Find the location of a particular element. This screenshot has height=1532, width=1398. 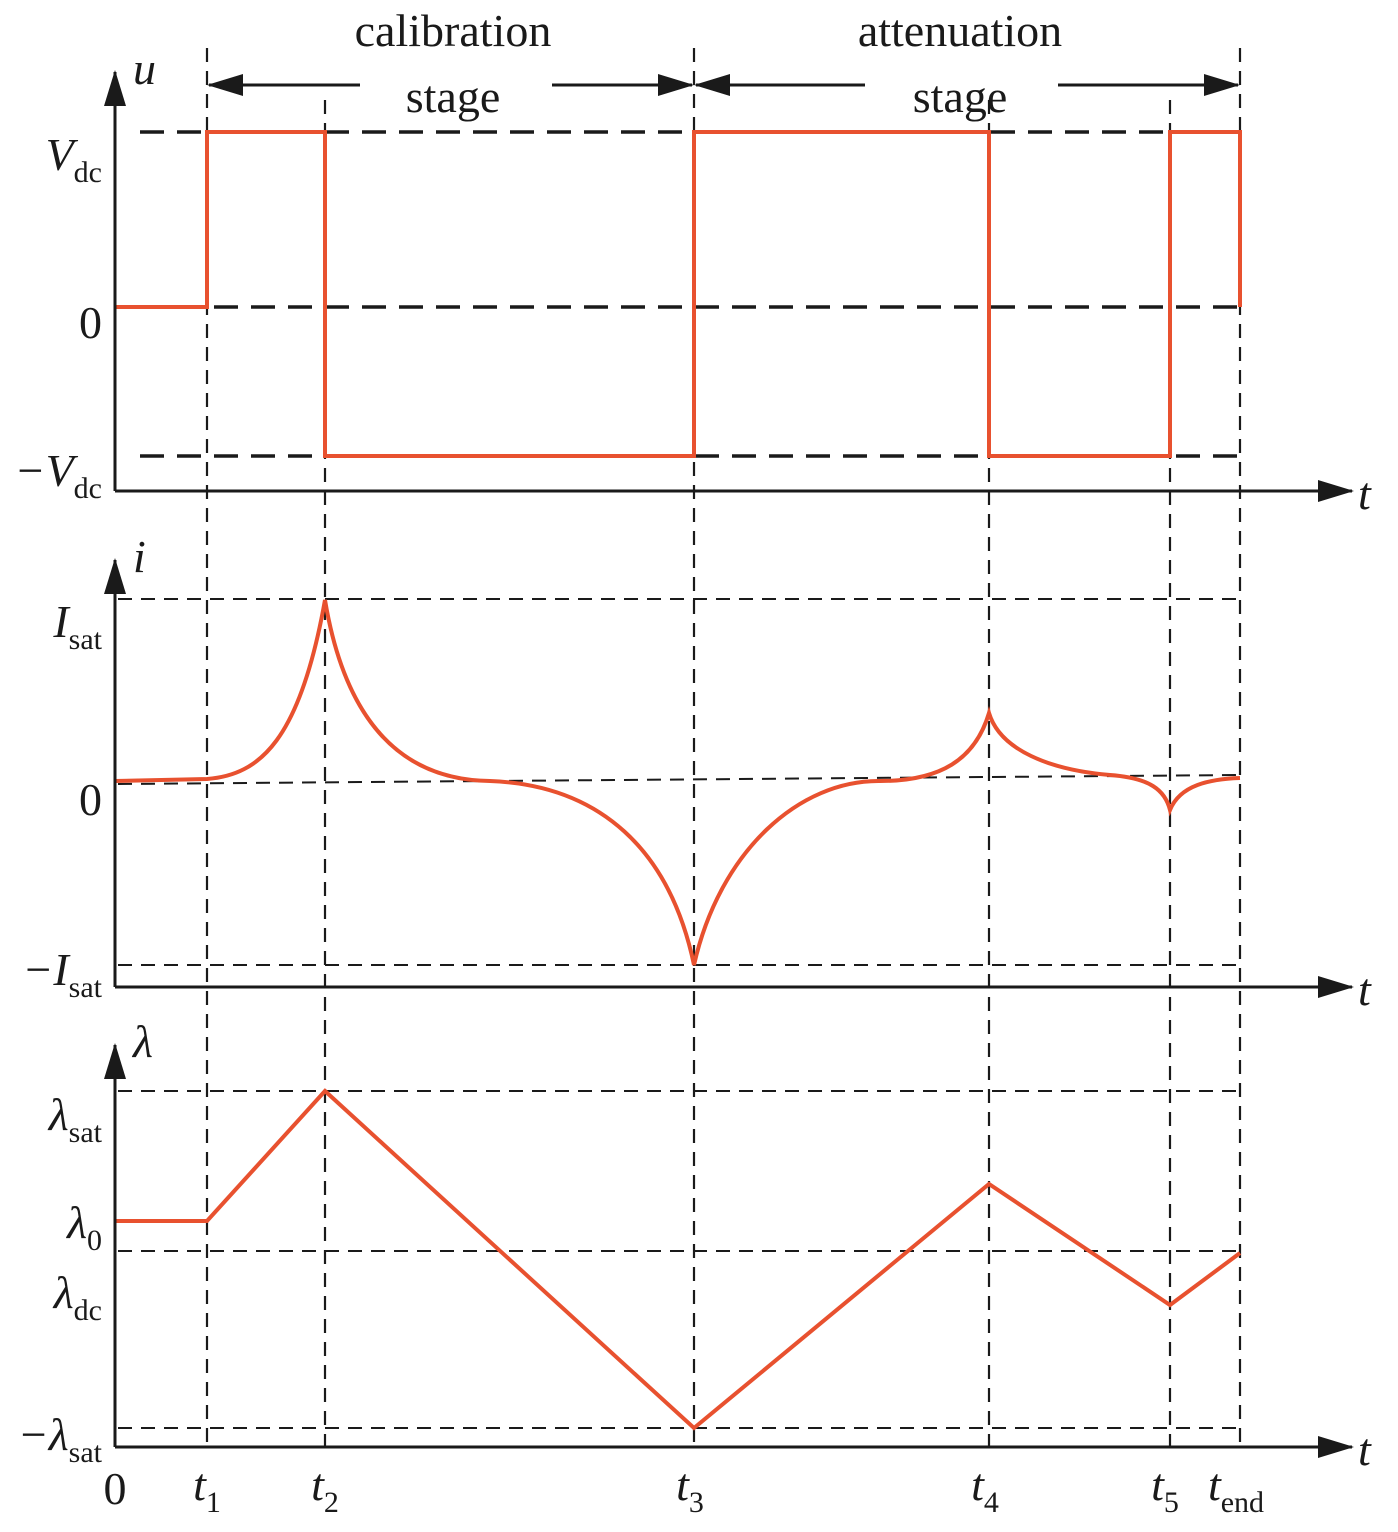

symbol: I is located at coordinates (61, 621).